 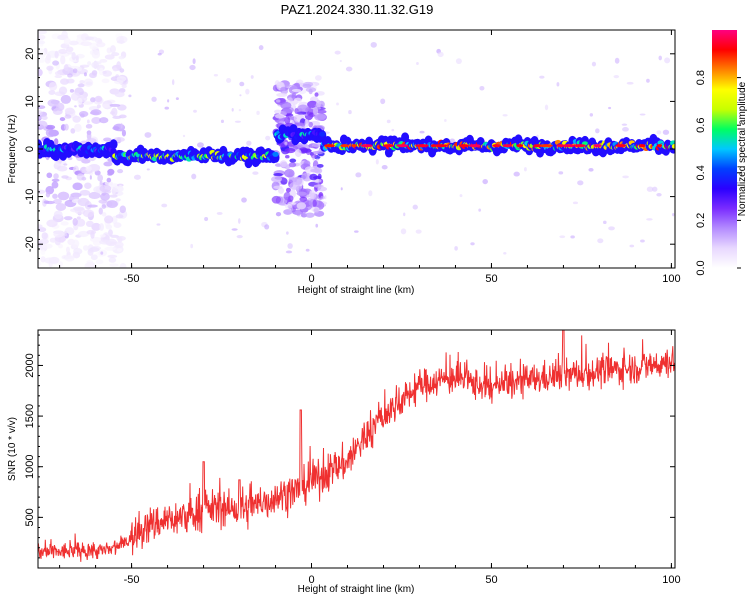 I want to click on spectrogram-y-axis-label: Frequency (Hz), so click(x=12, y=149).